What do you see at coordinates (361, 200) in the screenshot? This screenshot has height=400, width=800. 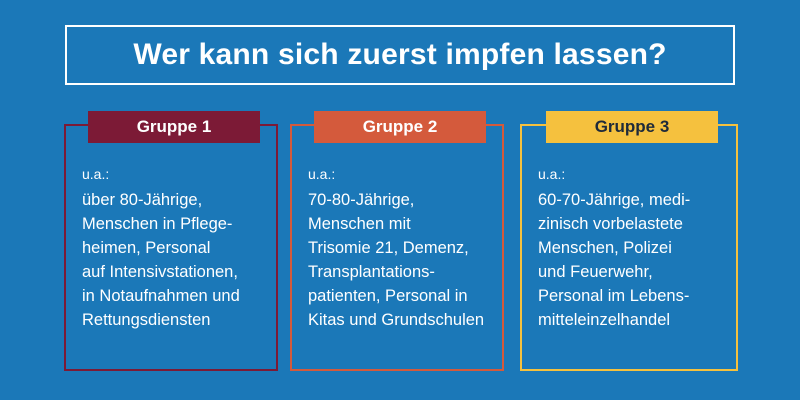 I see `group-2-line: 70-80-Jährige,` at bounding box center [361, 200].